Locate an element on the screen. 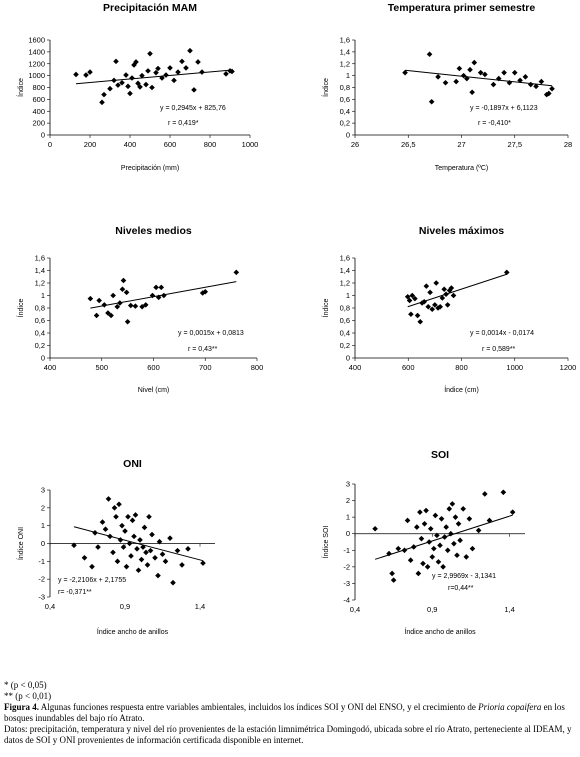  correlation-label: r = 0,419* is located at coordinates (183, 123).